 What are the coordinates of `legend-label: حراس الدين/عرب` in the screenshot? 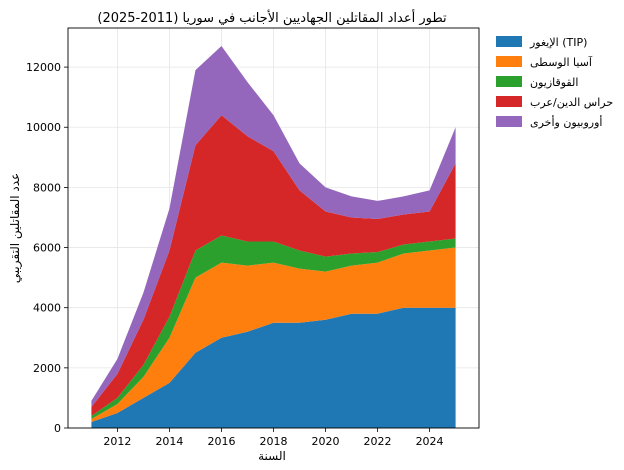 It's located at (571, 102).